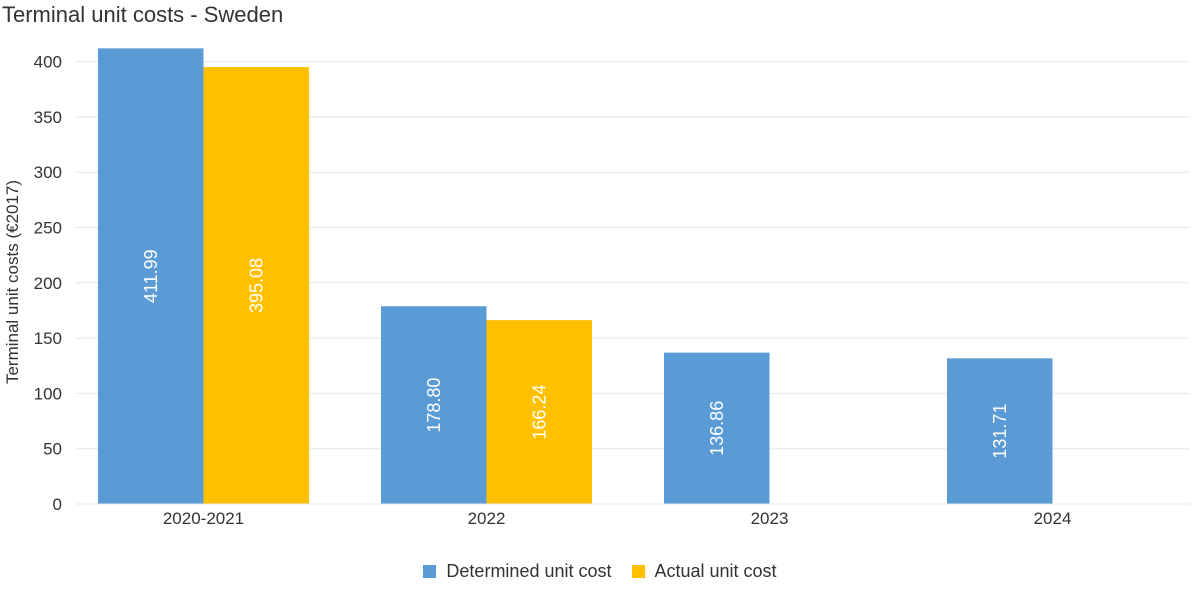  I want to click on x-tick-label: 2024, so click(1053, 518).